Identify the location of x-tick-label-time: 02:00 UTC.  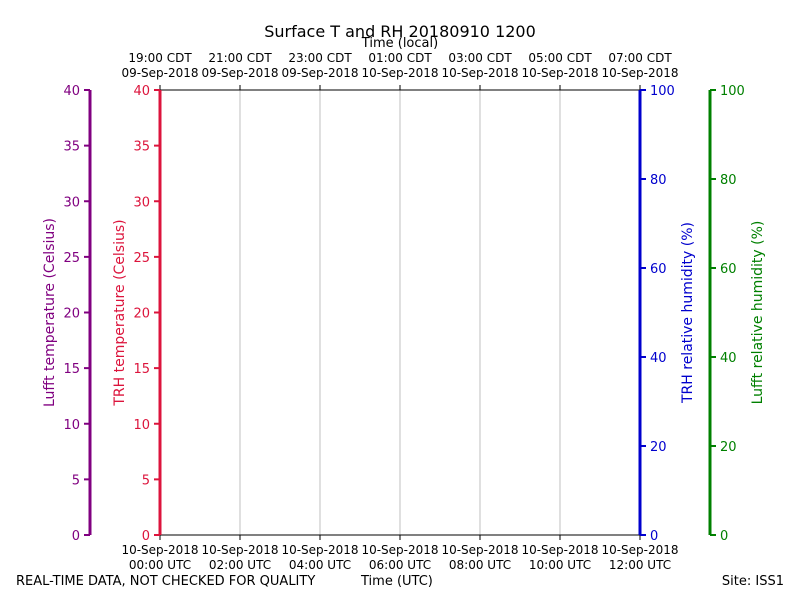
(240, 564).